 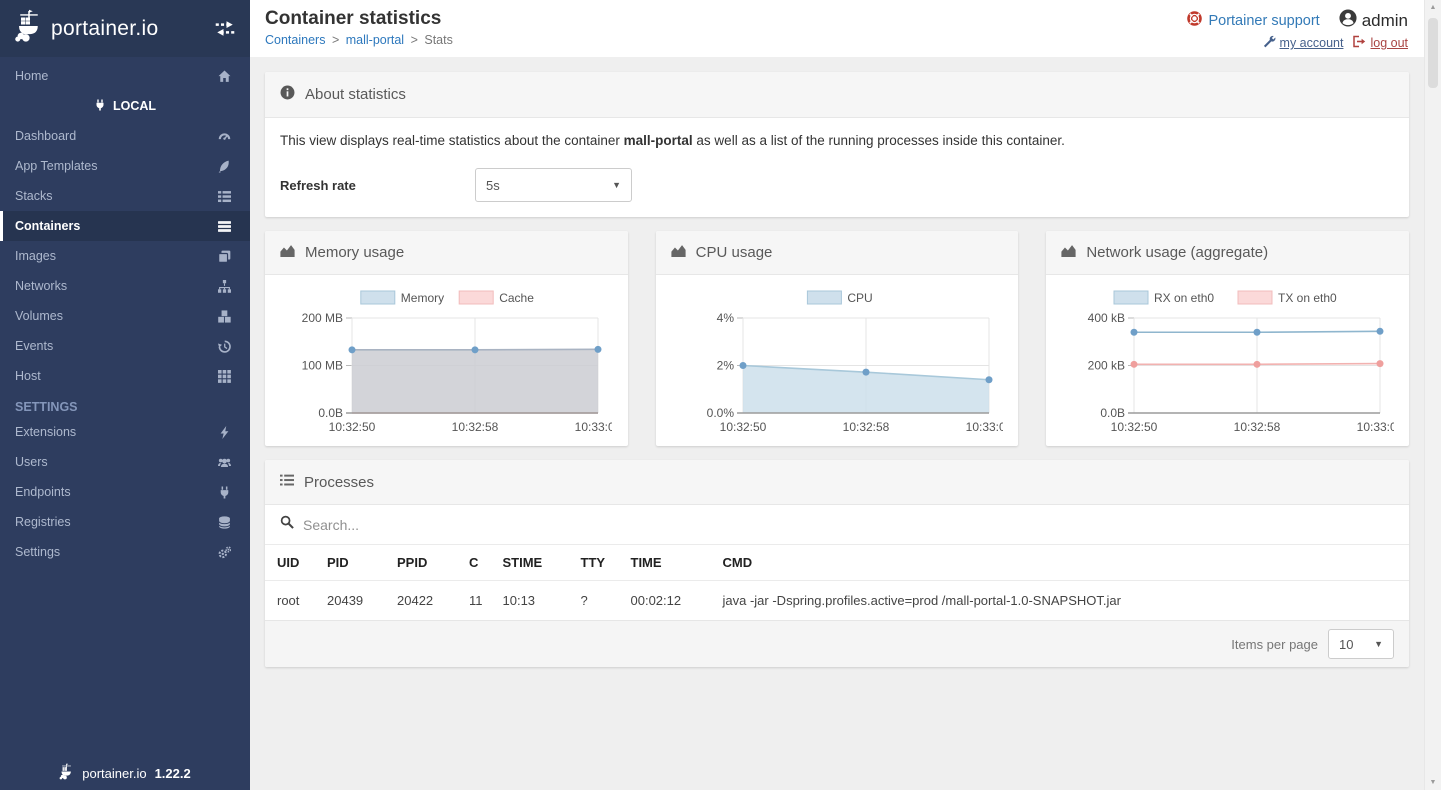 I want to click on cpu-usage-chart: CPU 0.0% 2% 4% 10:32:50 10:32:58 10:33:02, so click(x=855, y=362).